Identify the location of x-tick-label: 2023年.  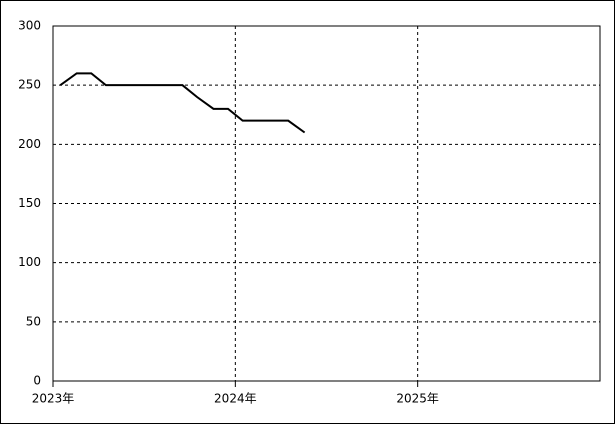
(53, 399).